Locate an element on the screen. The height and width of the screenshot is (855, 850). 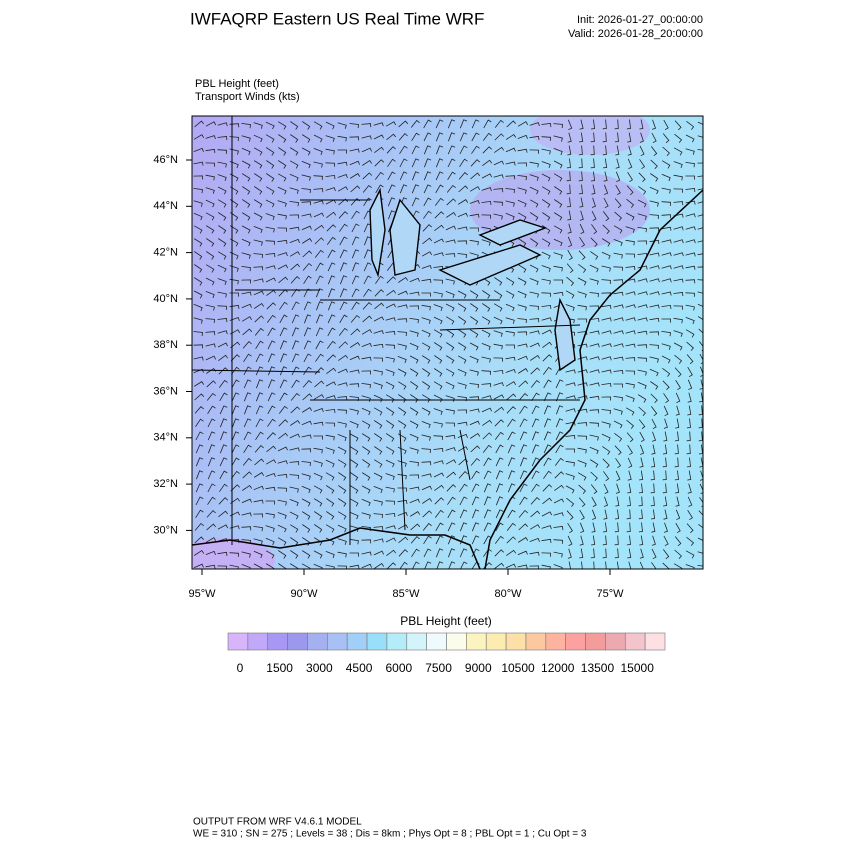
colorbar-label: 6000 is located at coordinates (398, 668).